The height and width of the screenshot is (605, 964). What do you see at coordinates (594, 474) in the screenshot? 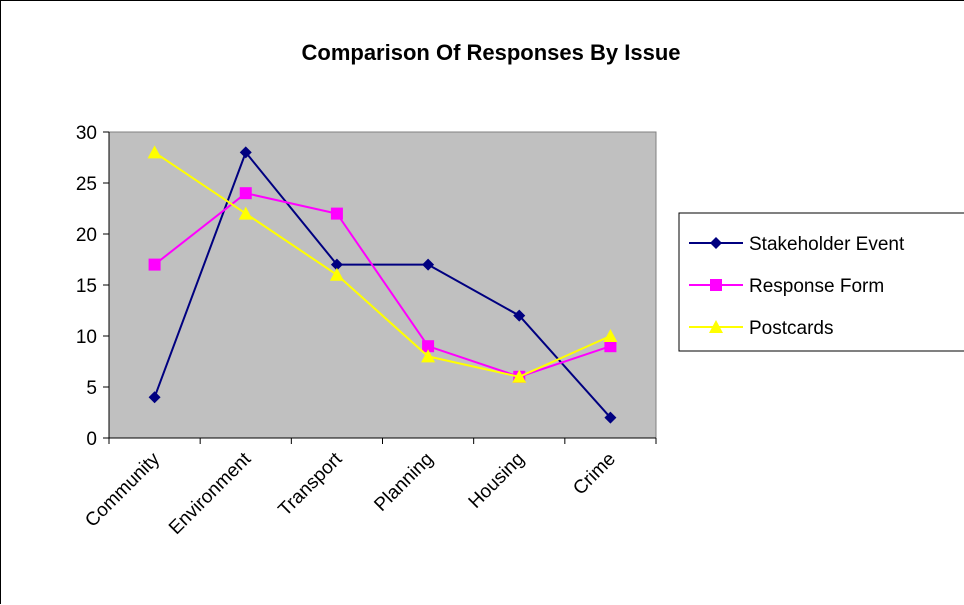
I see `x-tick-label: Crime` at bounding box center [594, 474].